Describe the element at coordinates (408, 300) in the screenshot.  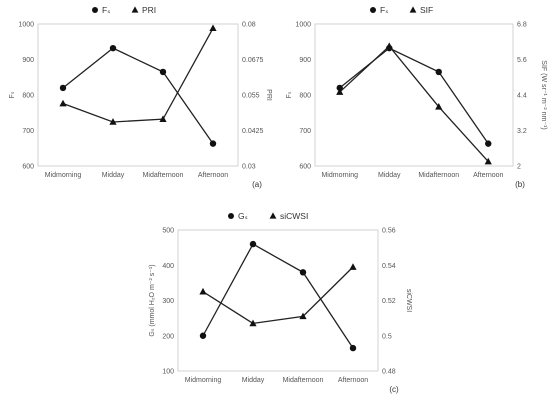
I see `y-right-axis-label: siCWSI` at that location.